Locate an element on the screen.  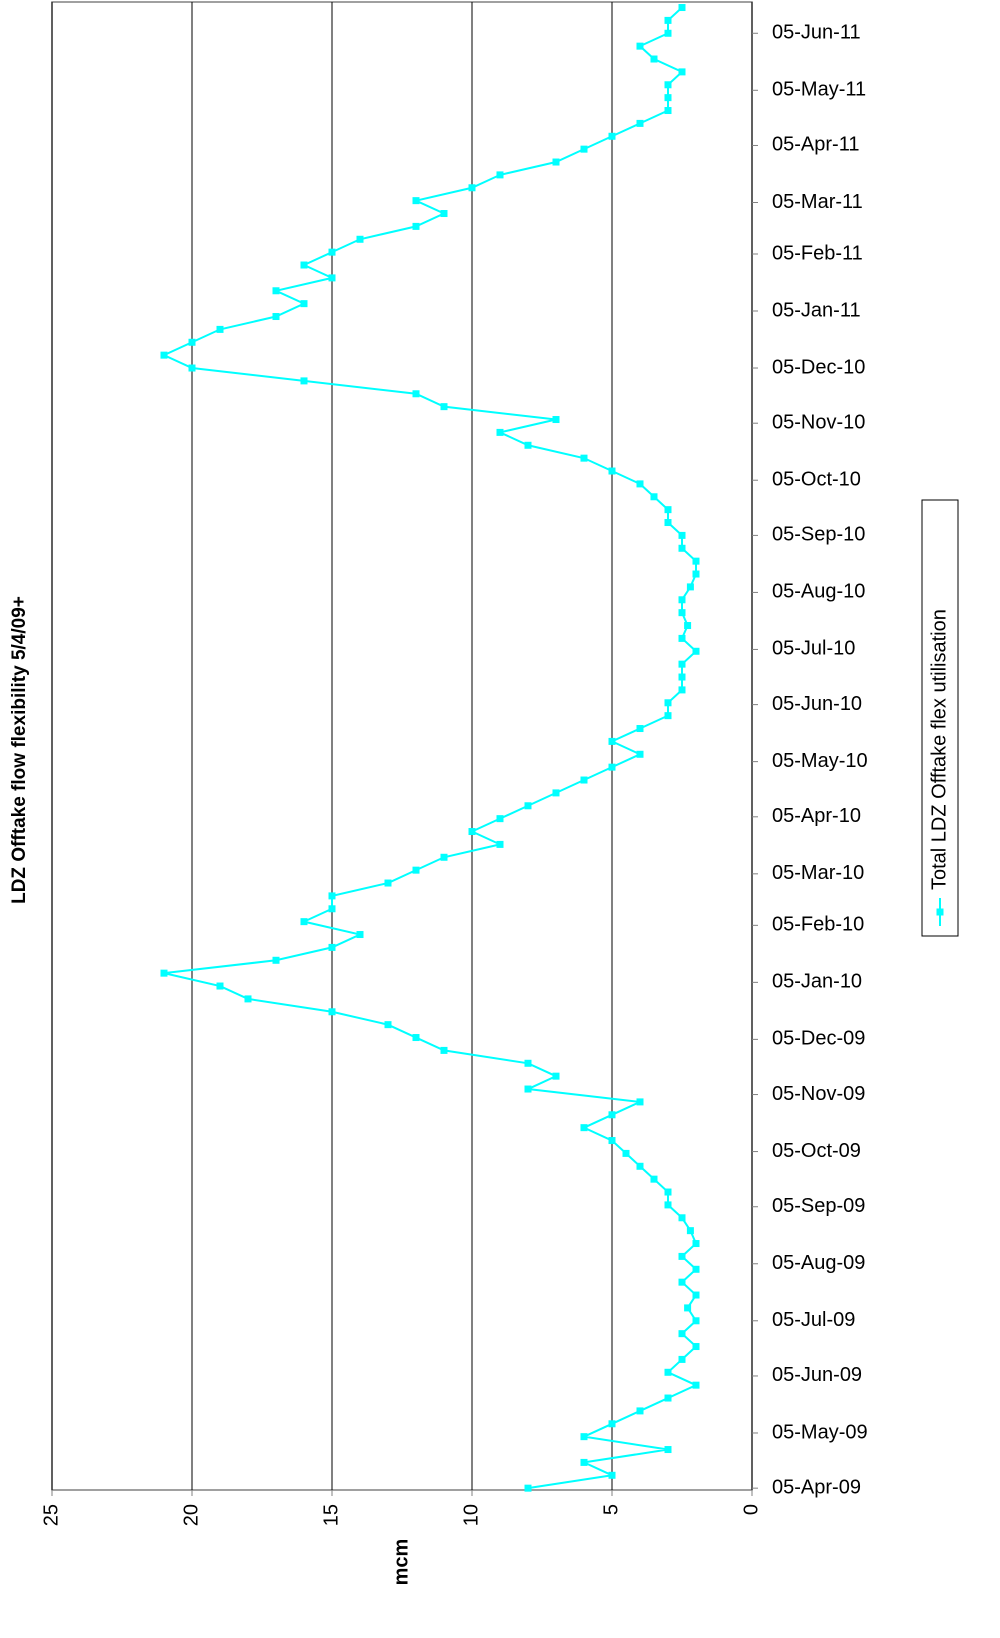
x-tick-label: 05-Sep-10 is located at coordinates (818, 535).